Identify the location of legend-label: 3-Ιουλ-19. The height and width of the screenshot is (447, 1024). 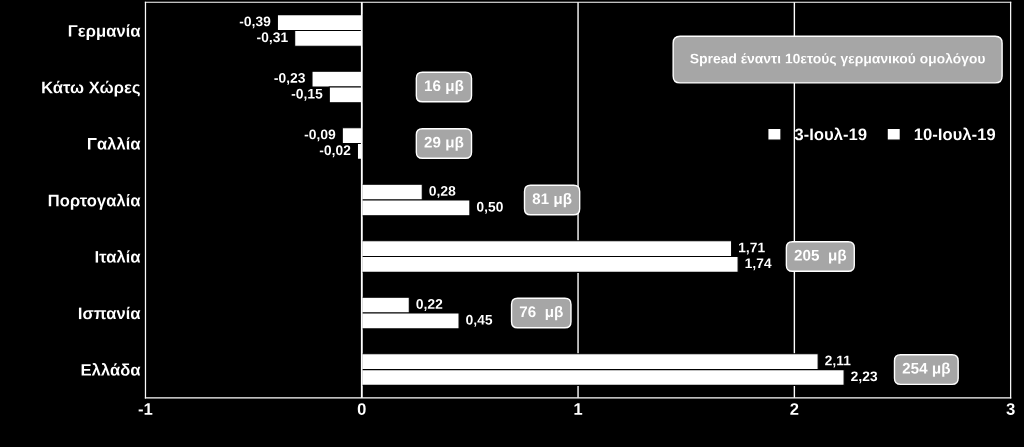
(830, 134).